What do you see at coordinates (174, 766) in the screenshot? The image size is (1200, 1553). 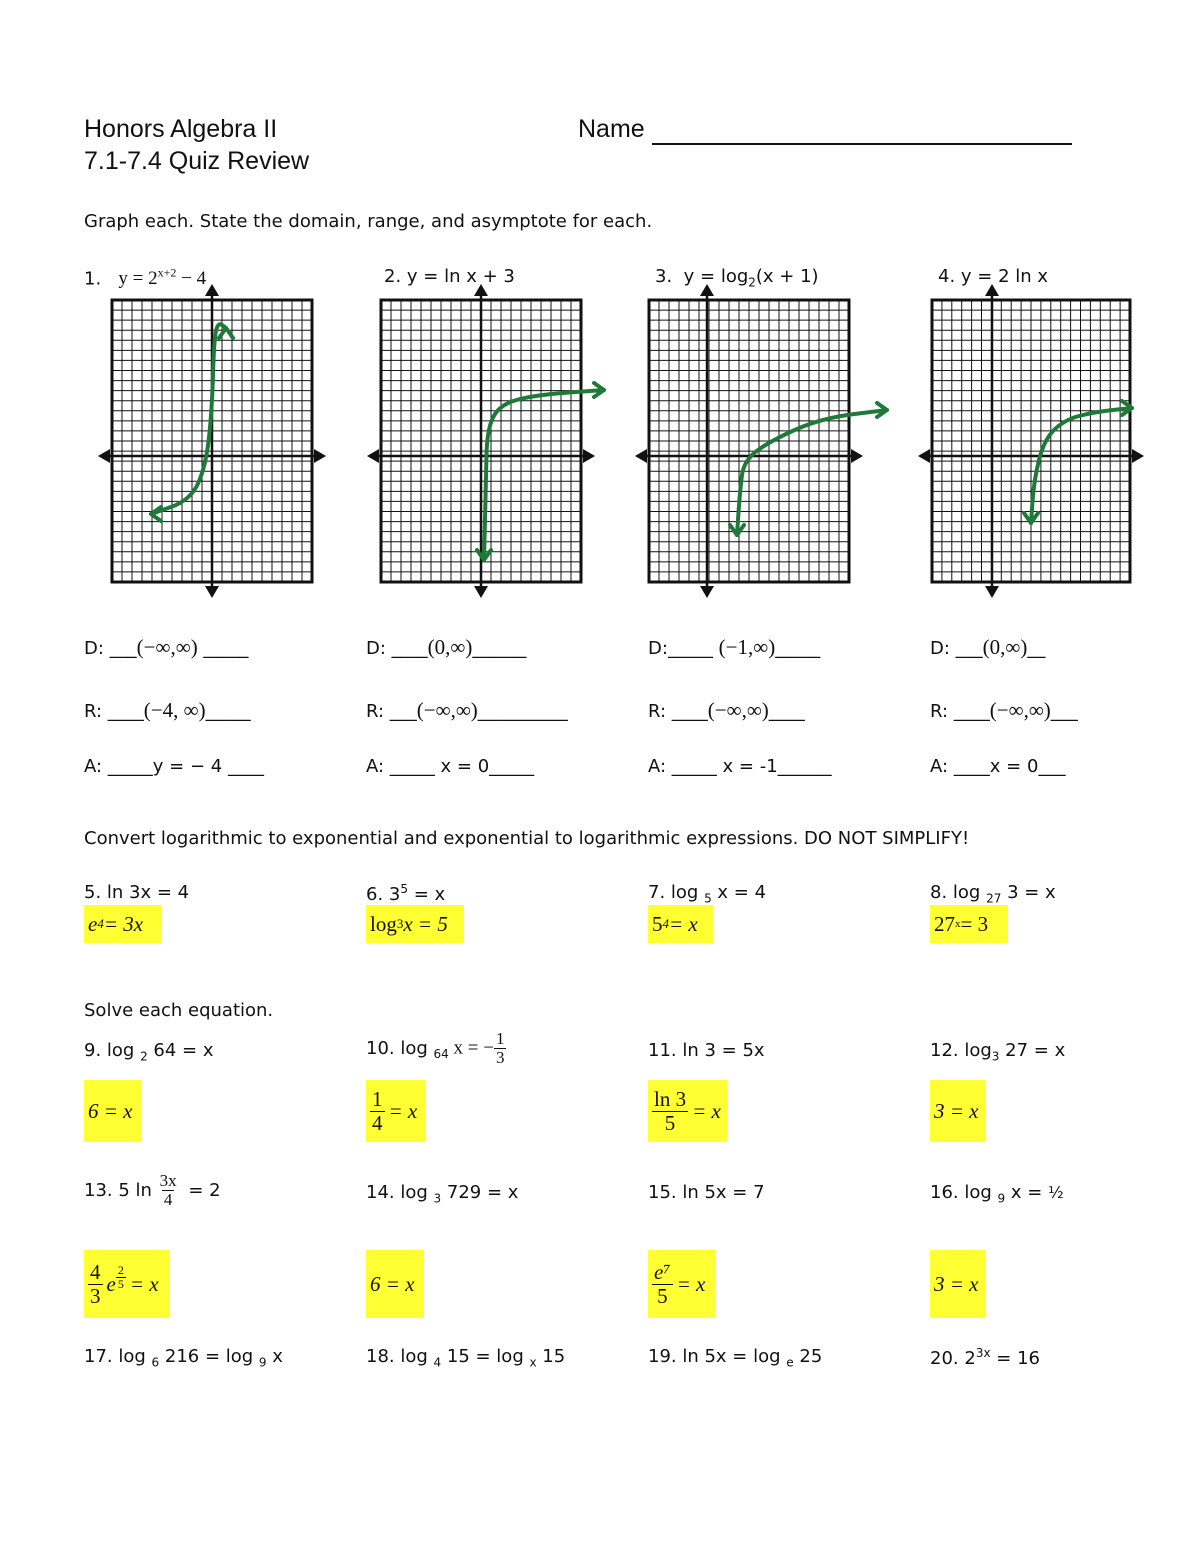 I see `graph-1-asymptote: A: _____y = − 4 ____` at bounding box center [174, 766].